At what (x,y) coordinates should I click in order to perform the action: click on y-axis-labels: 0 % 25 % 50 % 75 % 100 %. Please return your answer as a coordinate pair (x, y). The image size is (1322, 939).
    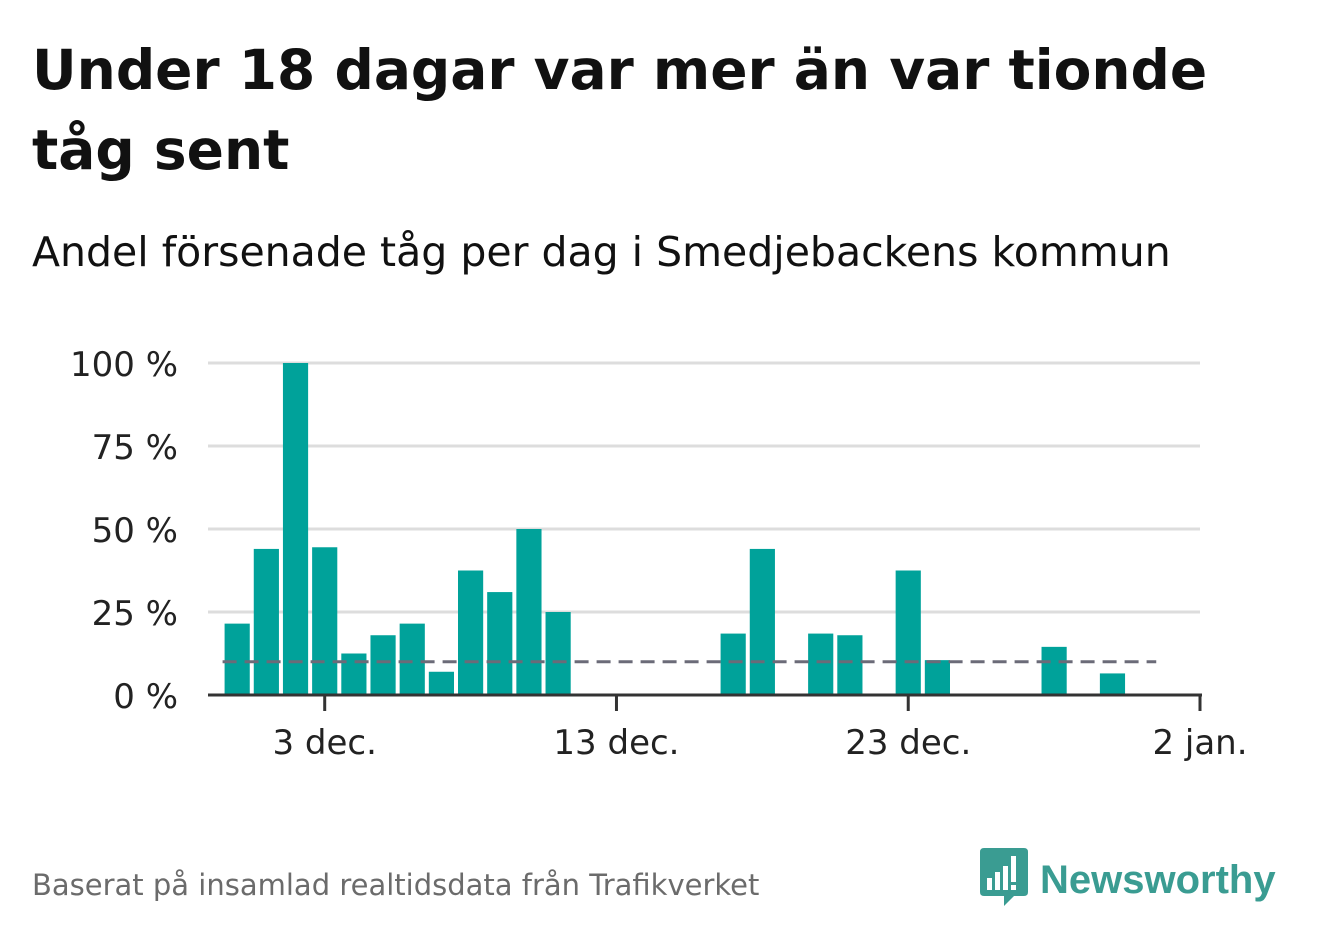
    Looking at the image, I should click on (124, 531).